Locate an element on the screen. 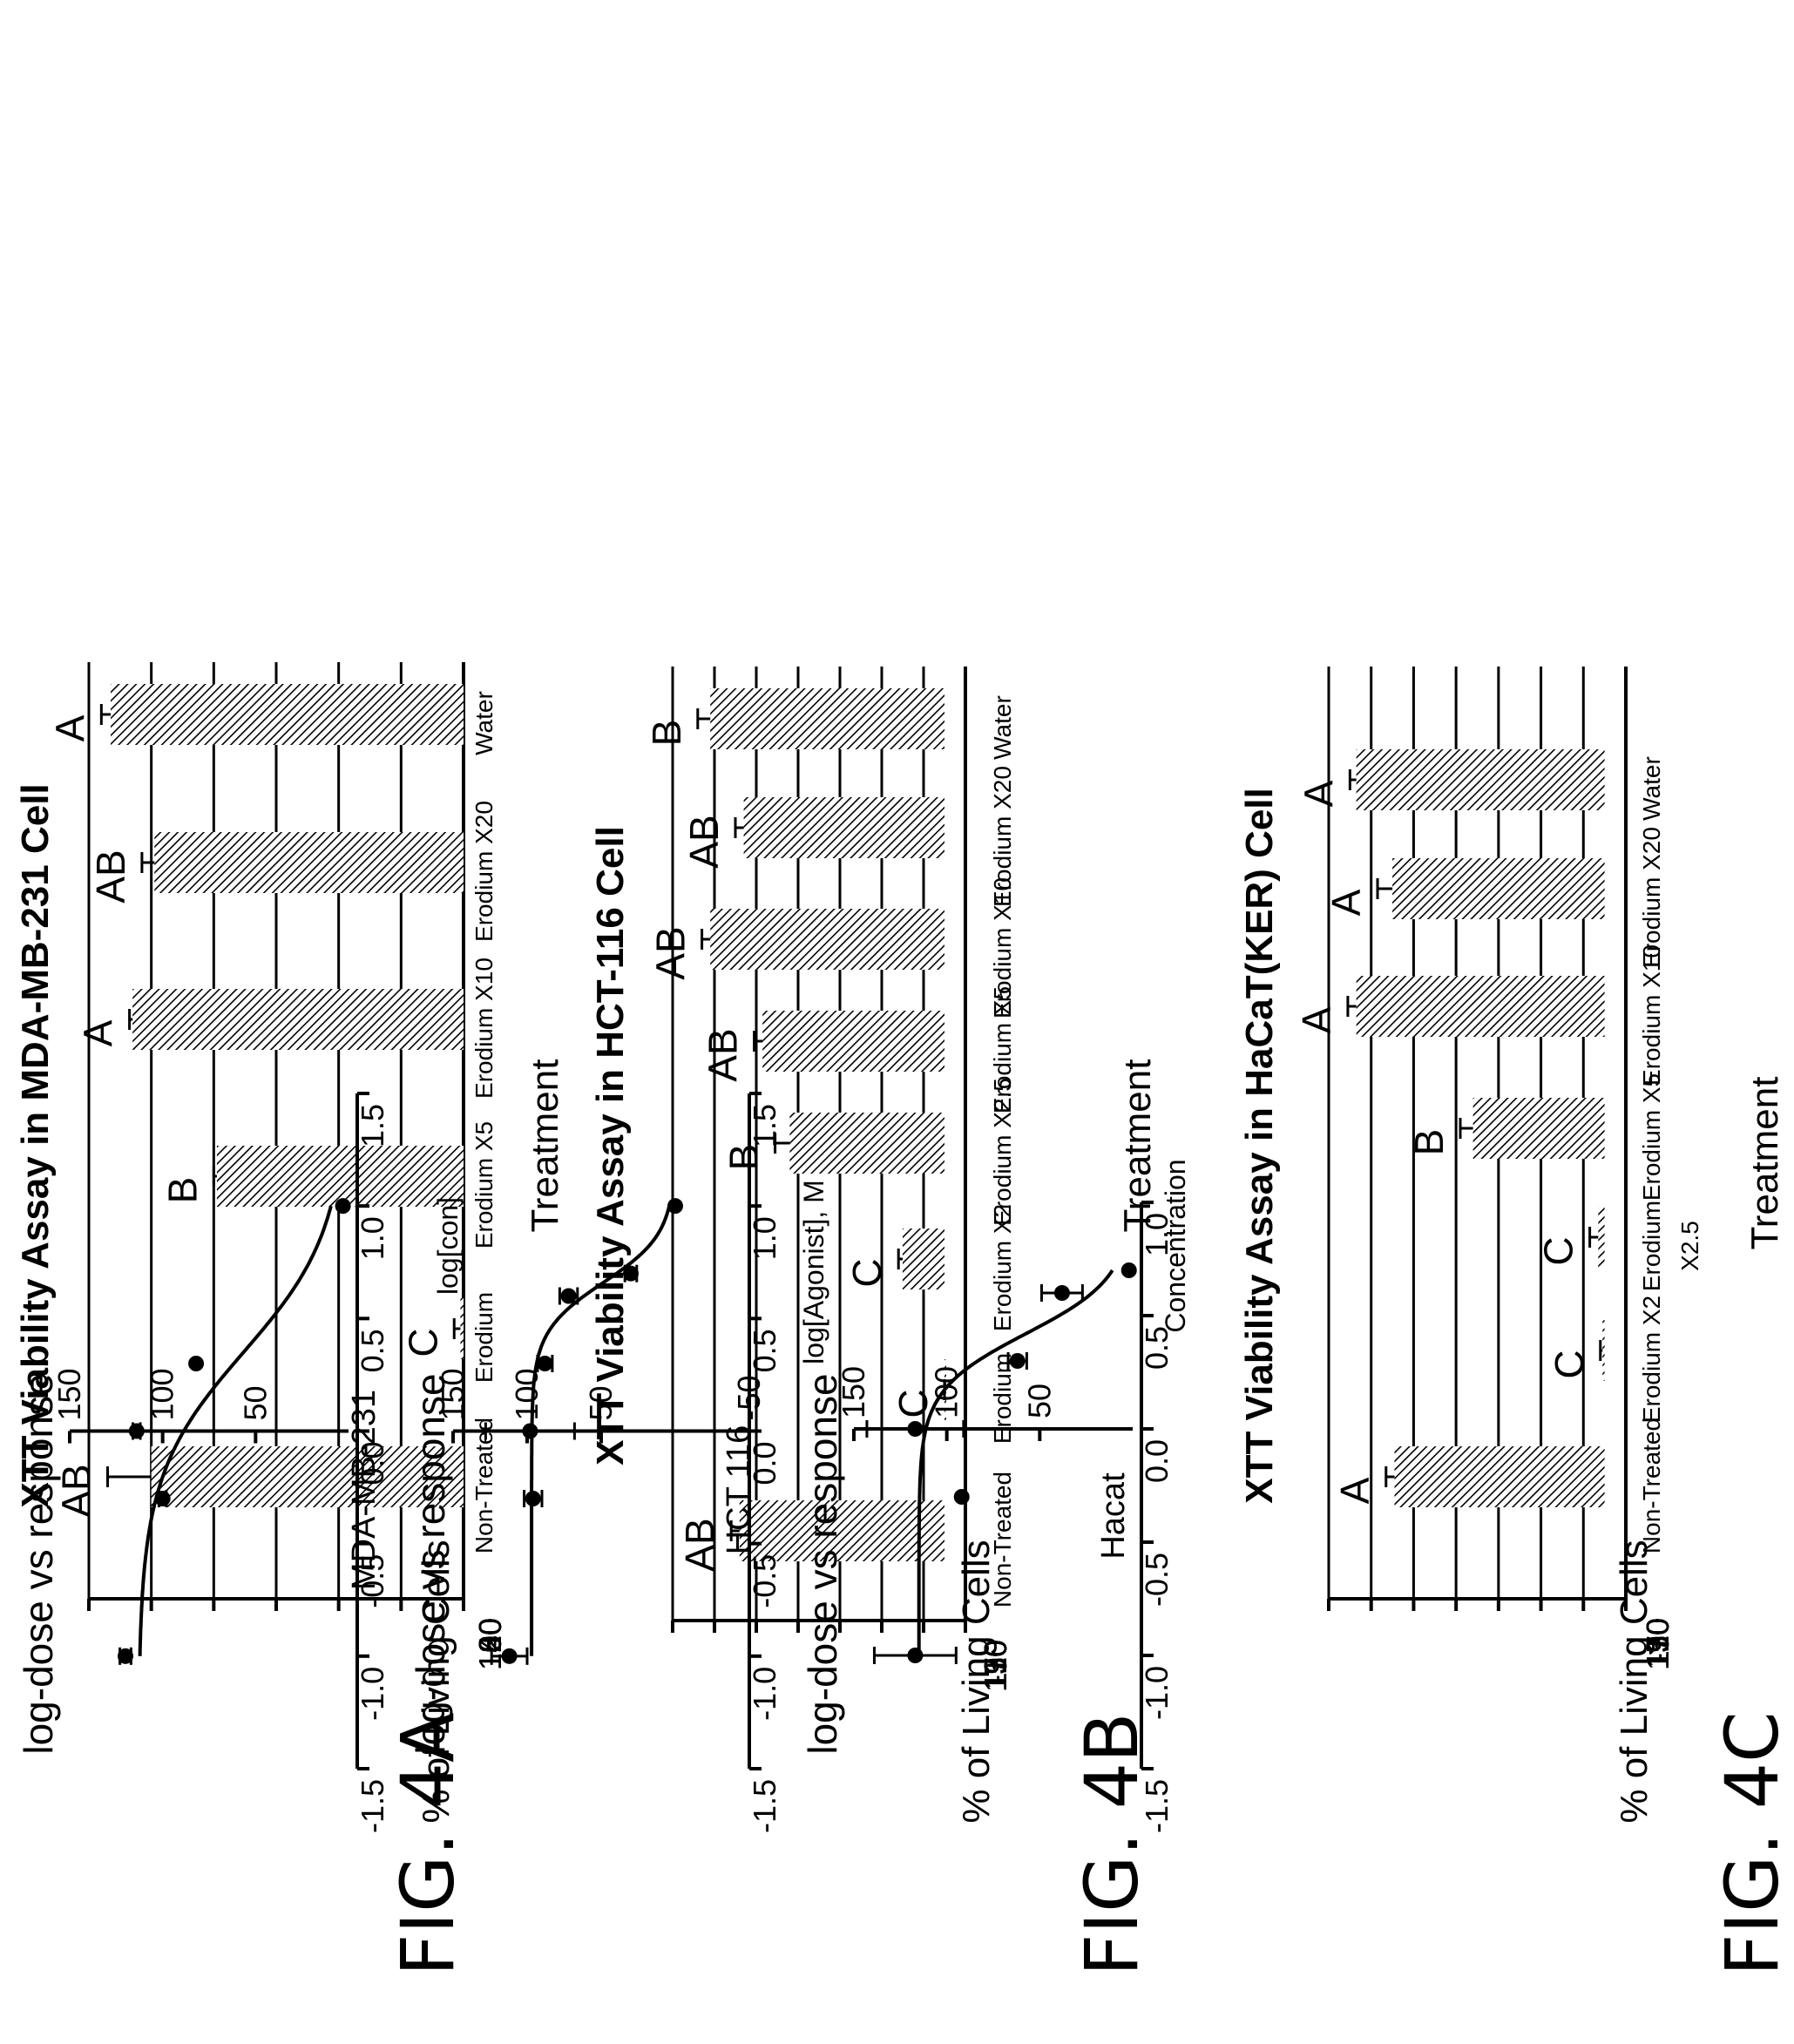 The width and height of the screenshot is (1794, 2044). tick-label: 130 is located at coordinates (1658, 1644).